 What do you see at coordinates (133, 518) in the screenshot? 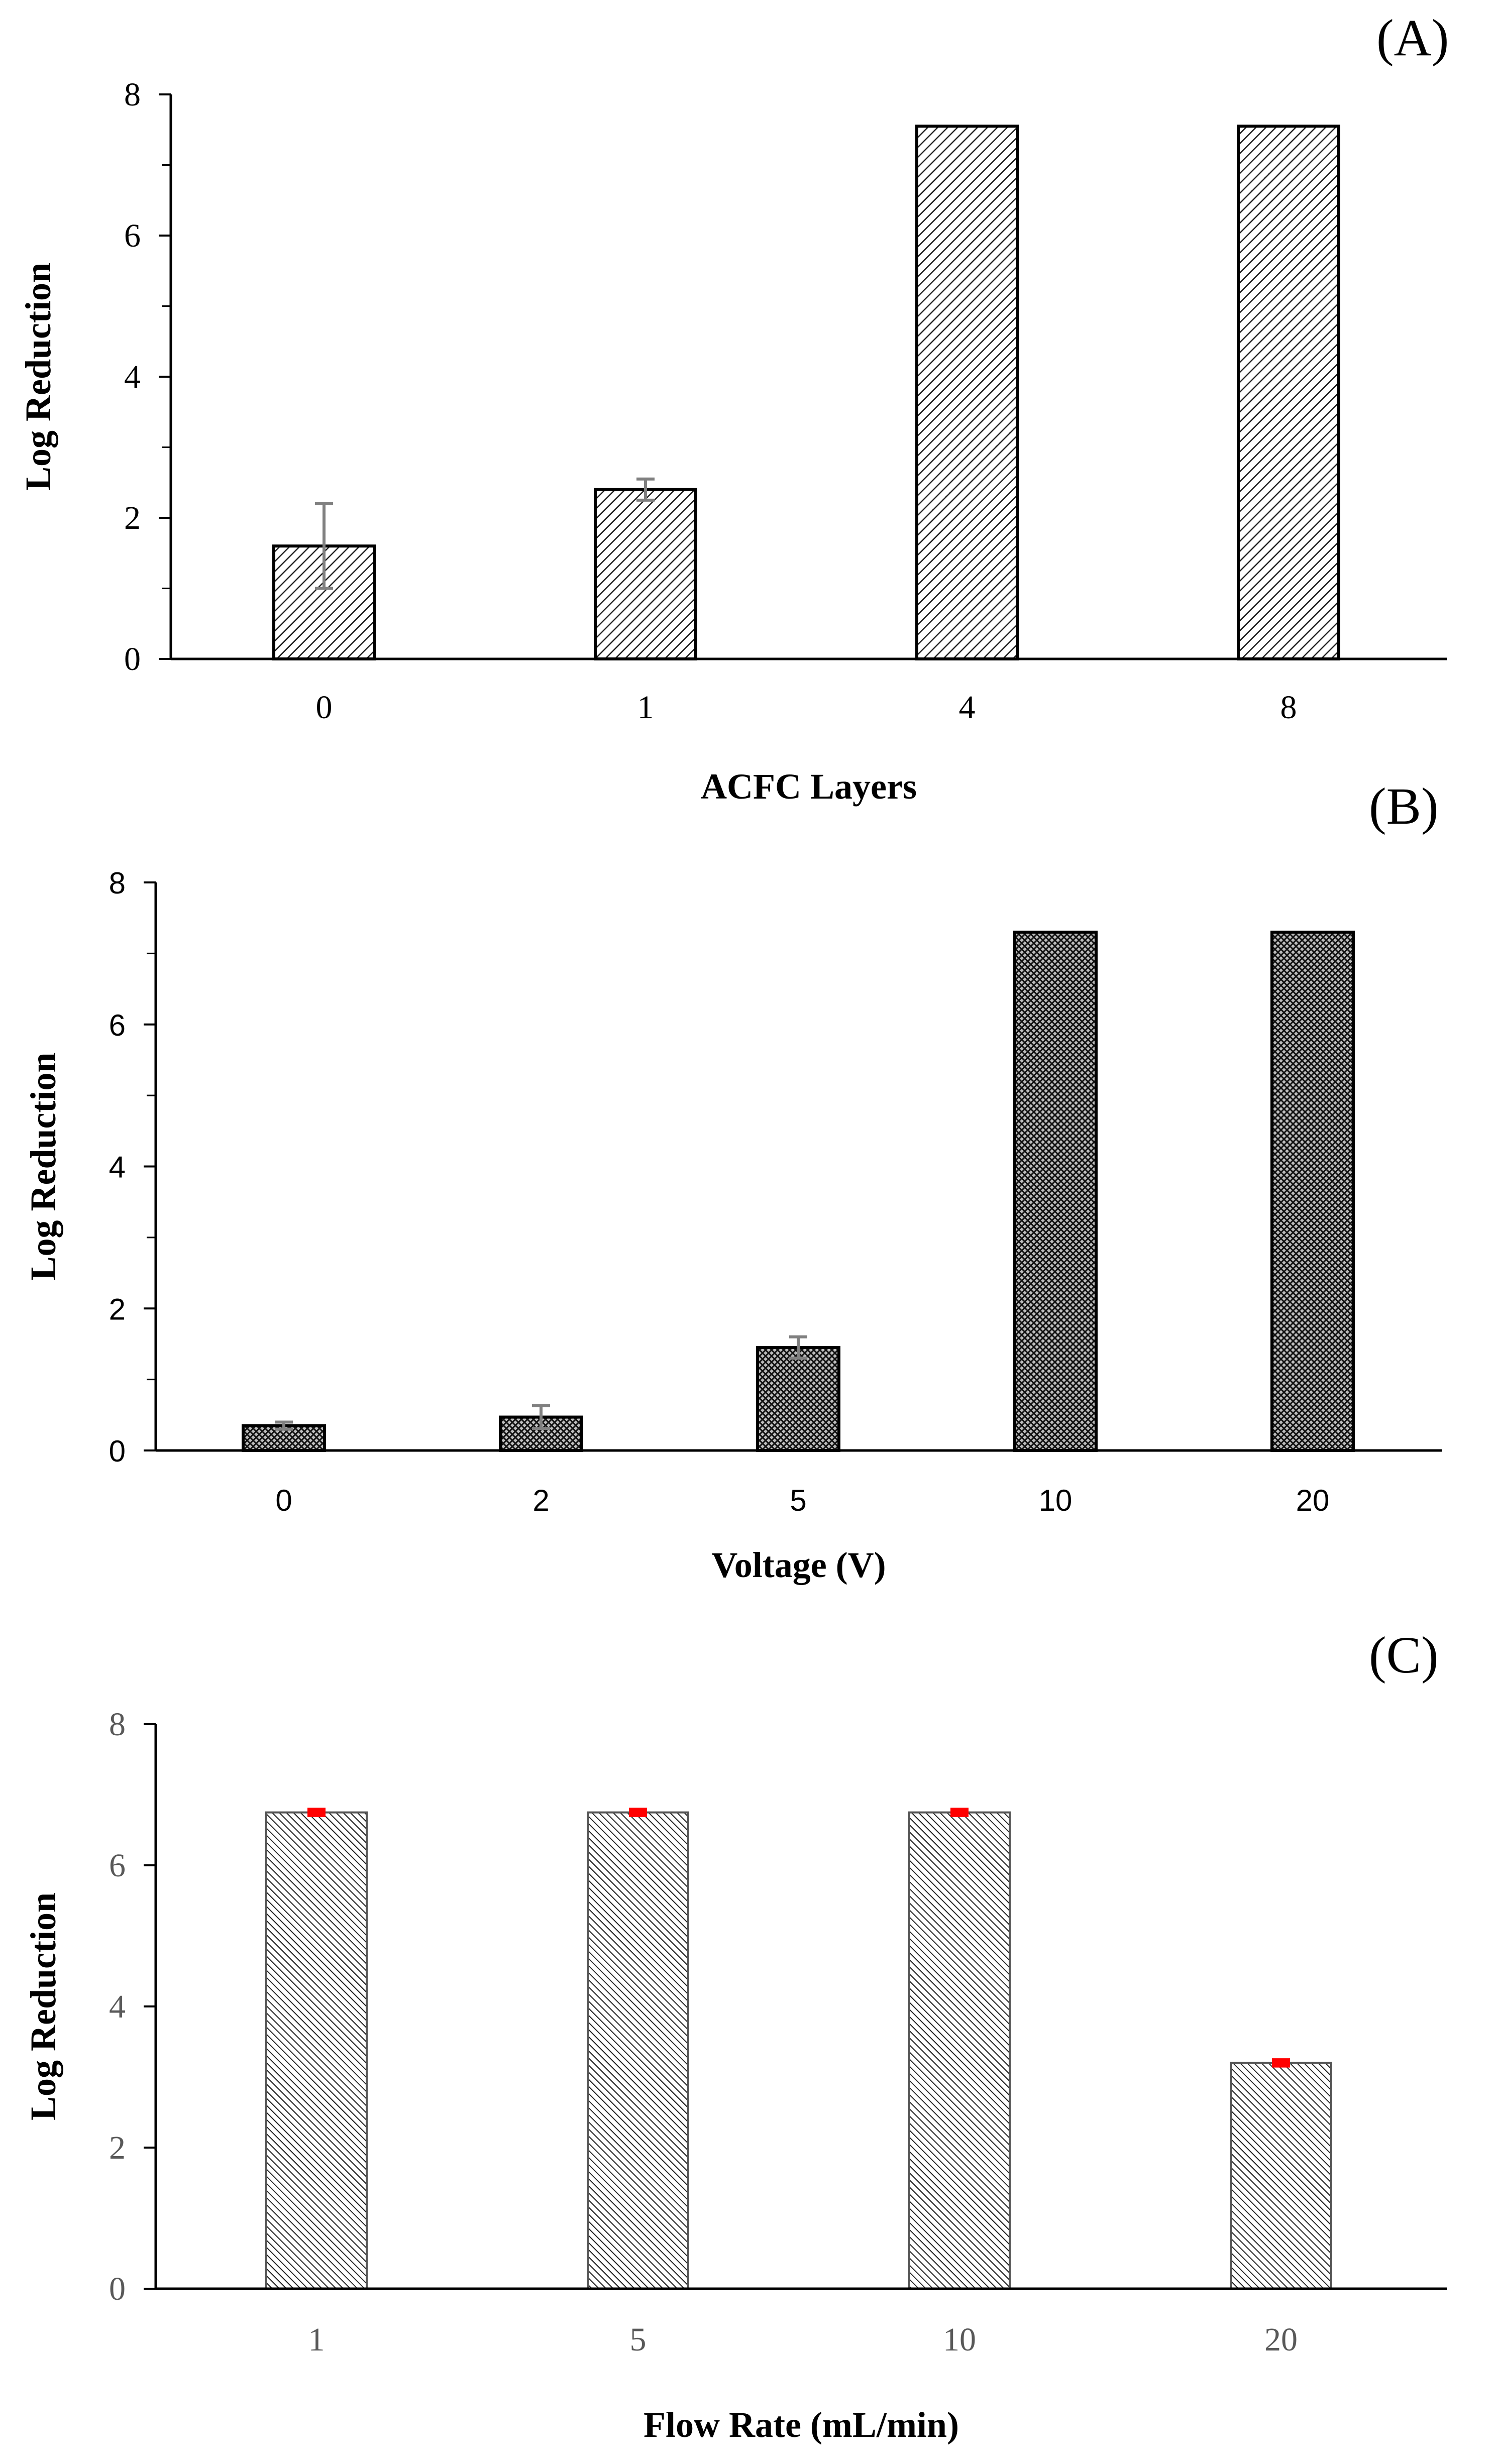
I see `y-tick-label-a-2: 2` at bounding box center [133, 518].